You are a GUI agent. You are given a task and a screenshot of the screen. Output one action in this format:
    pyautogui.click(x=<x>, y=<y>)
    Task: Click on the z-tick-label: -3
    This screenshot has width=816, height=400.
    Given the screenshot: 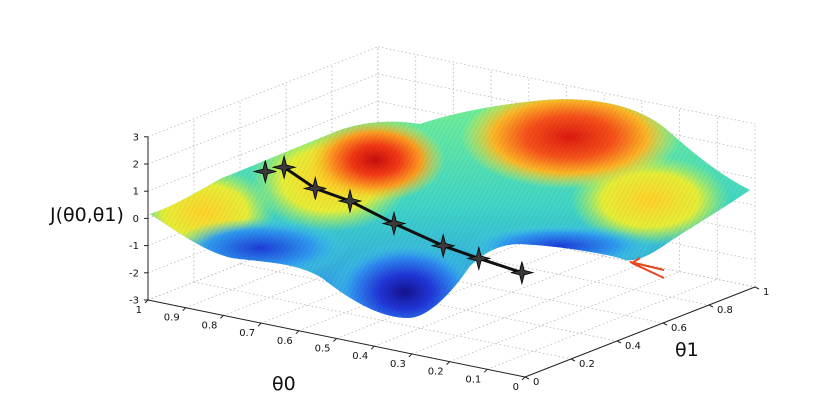 What is the action you would take?
    pyautogui.click(x=134, y=301)
    